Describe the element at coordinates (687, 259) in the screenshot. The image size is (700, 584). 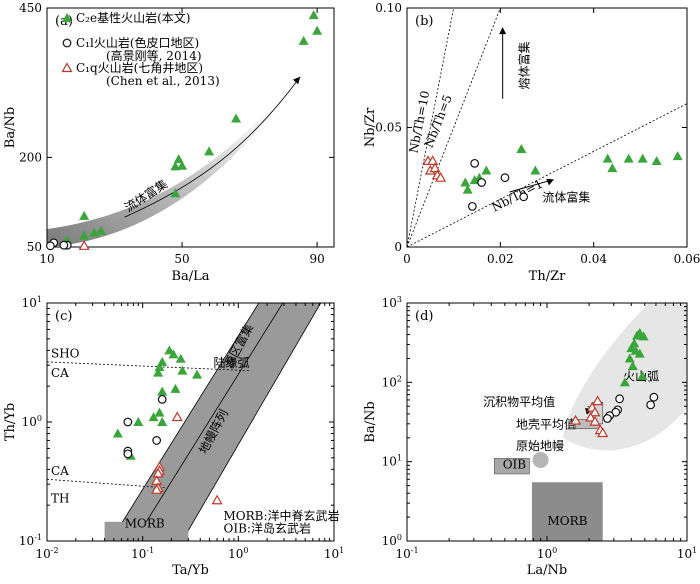
I see `x-tick-label: 0.06` at that location.